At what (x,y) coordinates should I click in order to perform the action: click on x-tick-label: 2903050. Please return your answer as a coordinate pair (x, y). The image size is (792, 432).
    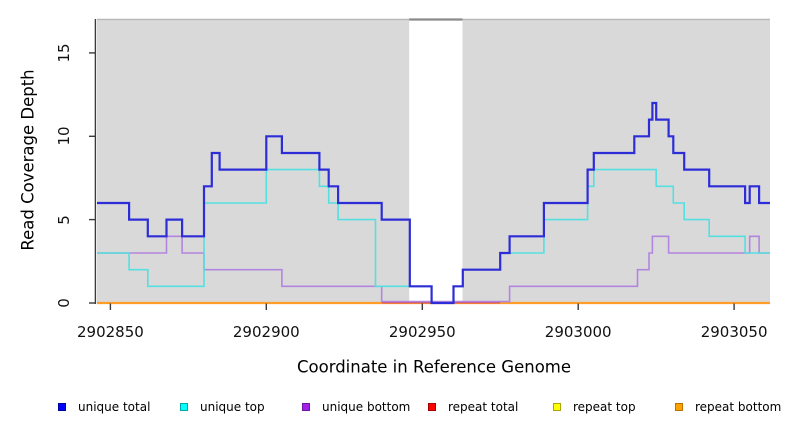
    Looking at the image, I should click on (734, 332).